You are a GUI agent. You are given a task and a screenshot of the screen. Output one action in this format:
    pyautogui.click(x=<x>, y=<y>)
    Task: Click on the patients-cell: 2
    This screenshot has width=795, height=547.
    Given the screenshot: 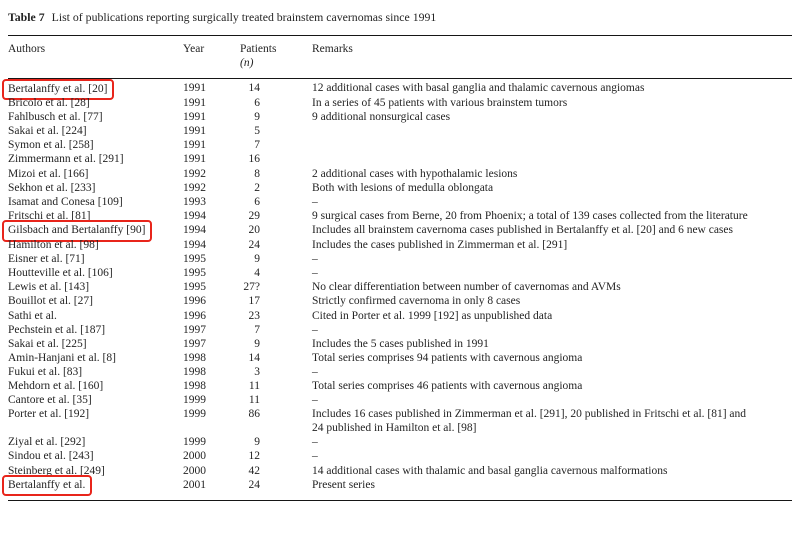 What is the action you would take?
    pyautogui.click(x=257, y=187)
    